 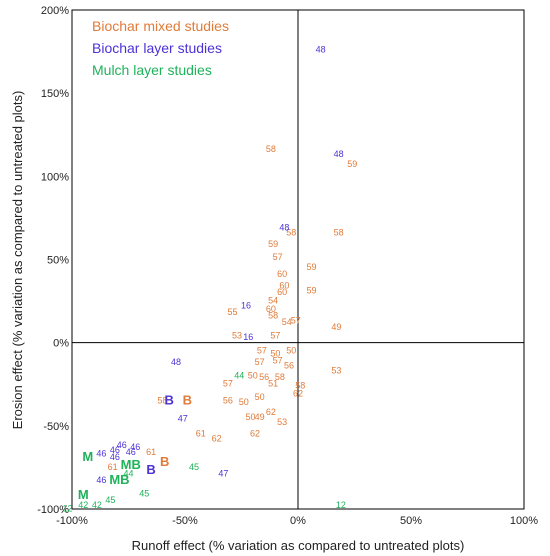 I want to click on point-s0-28: 58, so click(x=280, y=377).